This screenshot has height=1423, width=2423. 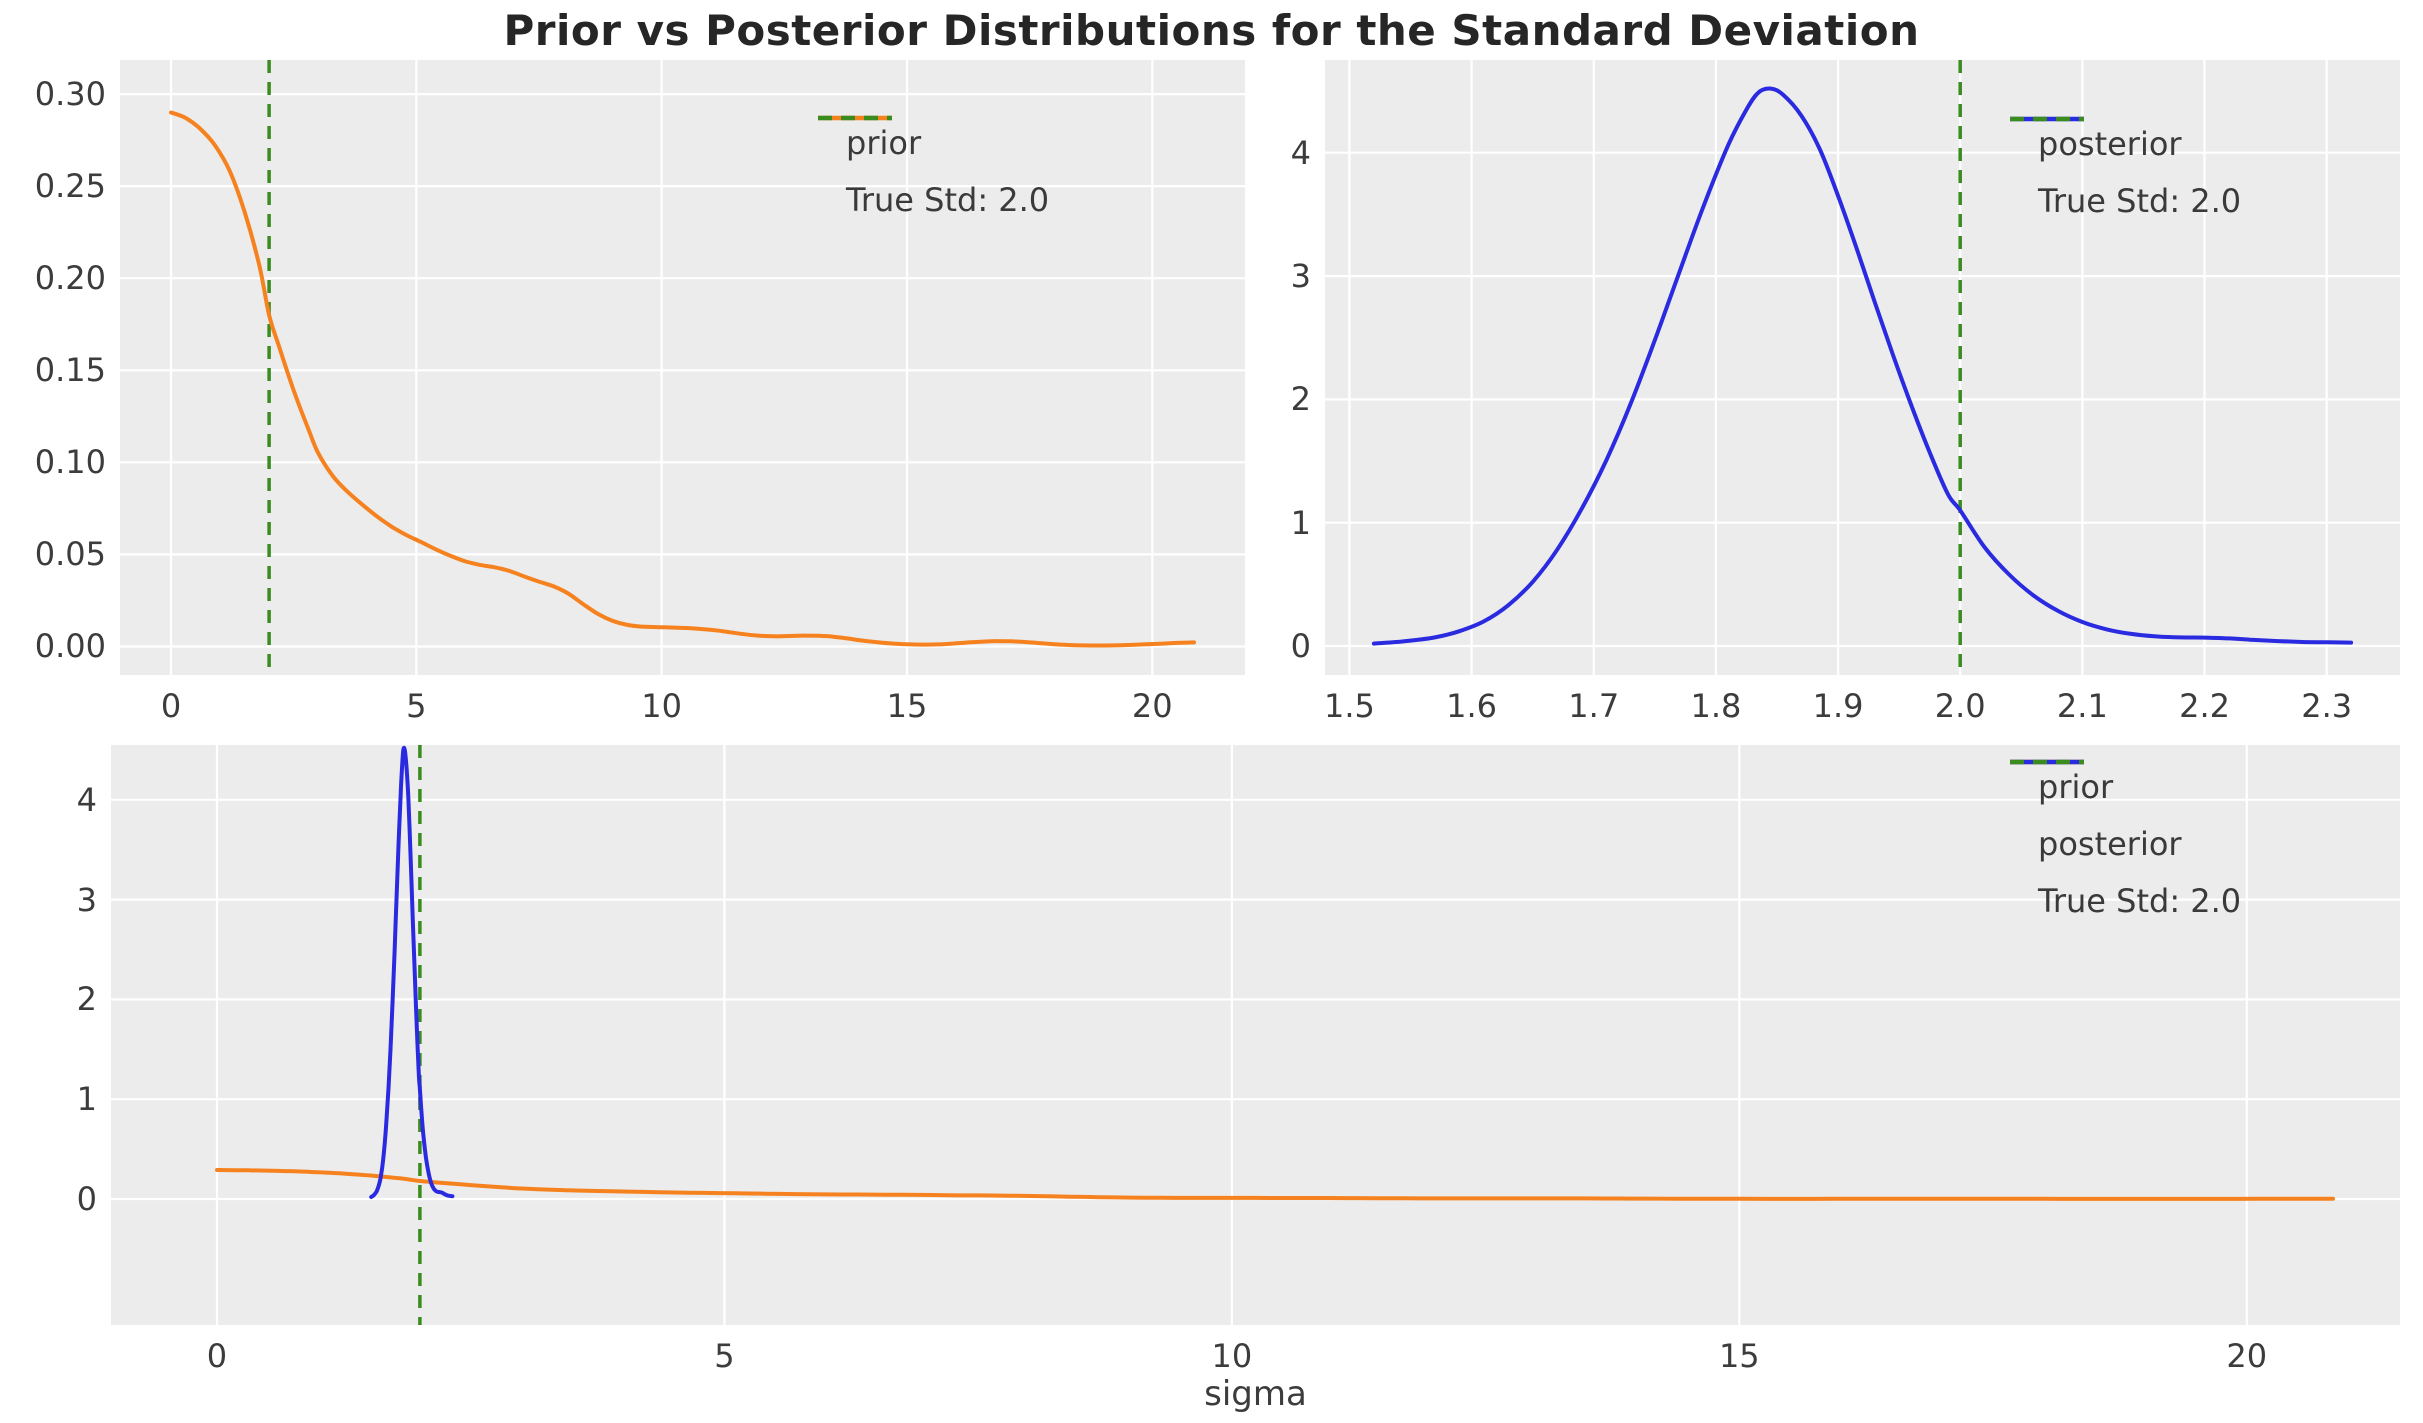 What do you see at coordinates (1349, 706) in the screenshot?
I see `x-tick-label: 1.5` at bounding box center [1349, 706].